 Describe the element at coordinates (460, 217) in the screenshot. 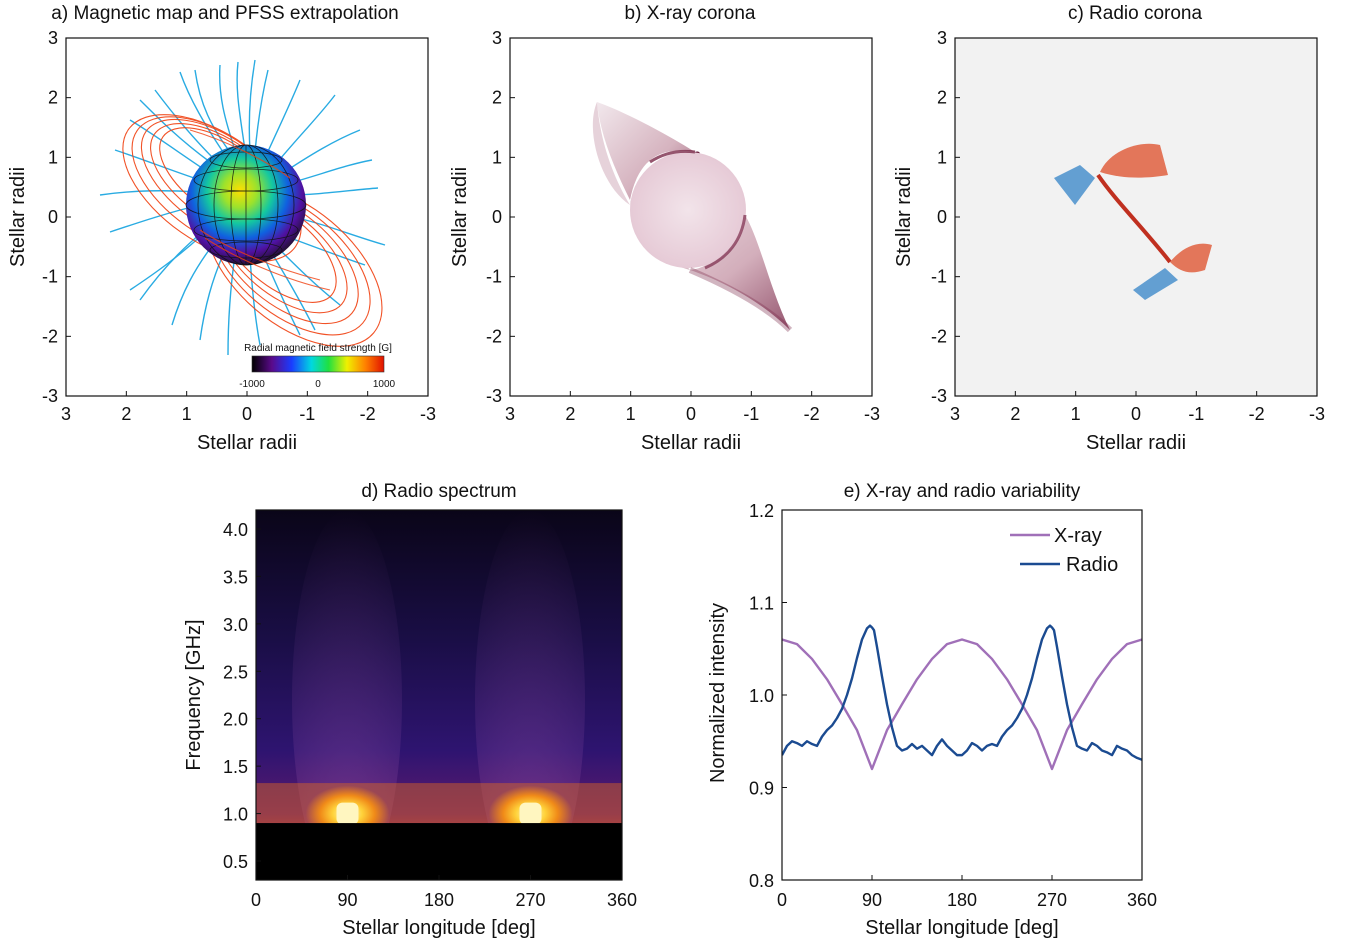

I see `panel-b-ylabel: Stellar radii` at that location.